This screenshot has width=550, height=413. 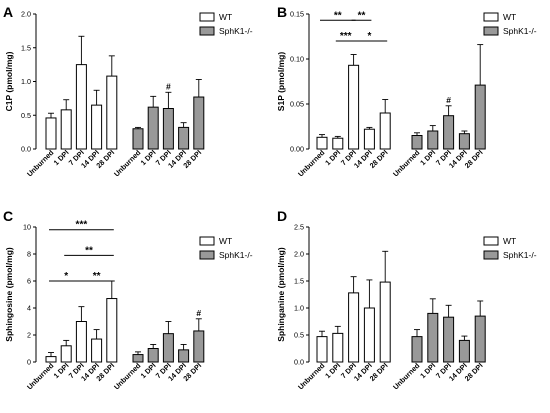 I want to click on y-tick-label: 0.05, so click(x=297, y=104).